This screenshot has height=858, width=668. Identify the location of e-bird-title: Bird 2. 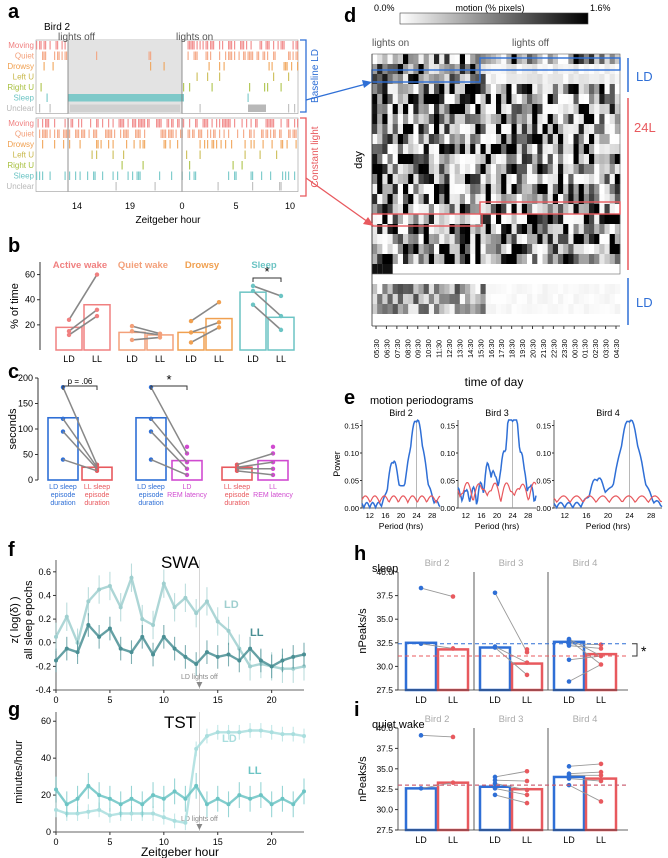
(401, 413).